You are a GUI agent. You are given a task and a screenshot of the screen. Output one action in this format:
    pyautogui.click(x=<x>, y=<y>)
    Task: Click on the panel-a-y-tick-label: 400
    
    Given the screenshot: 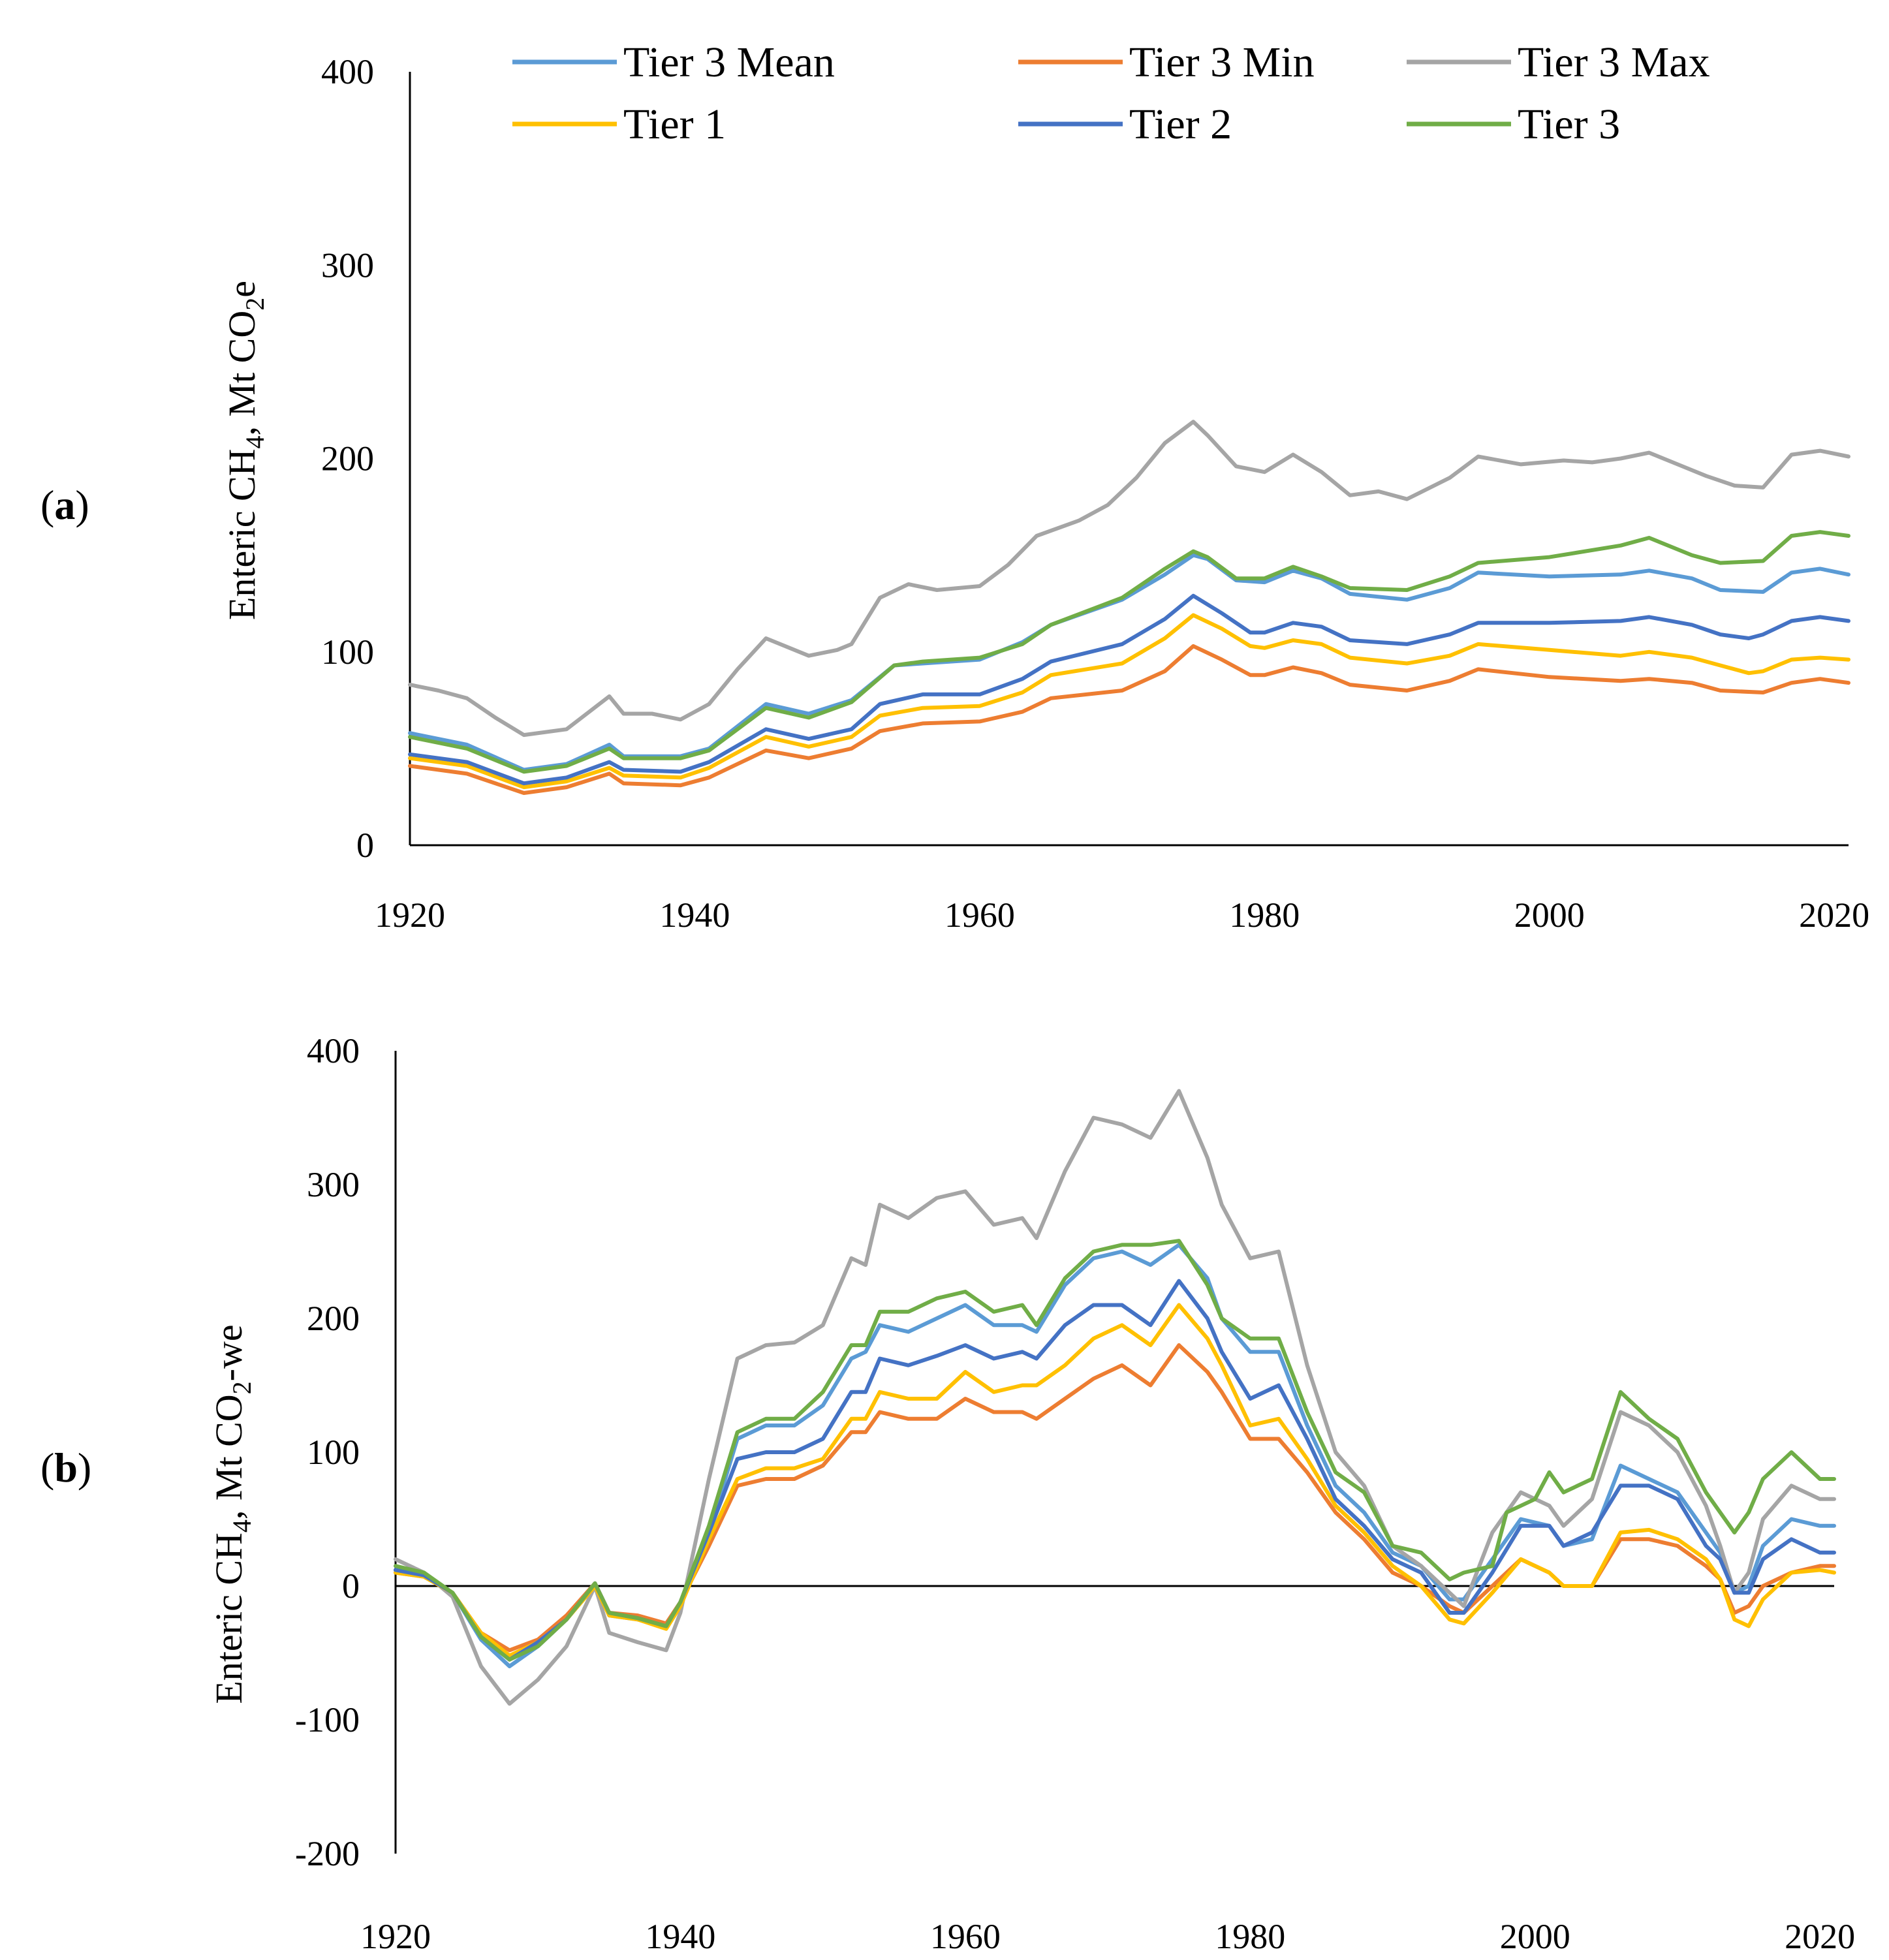 What is the action you would take?
    pyautogui.click(x=347, y=71)
    